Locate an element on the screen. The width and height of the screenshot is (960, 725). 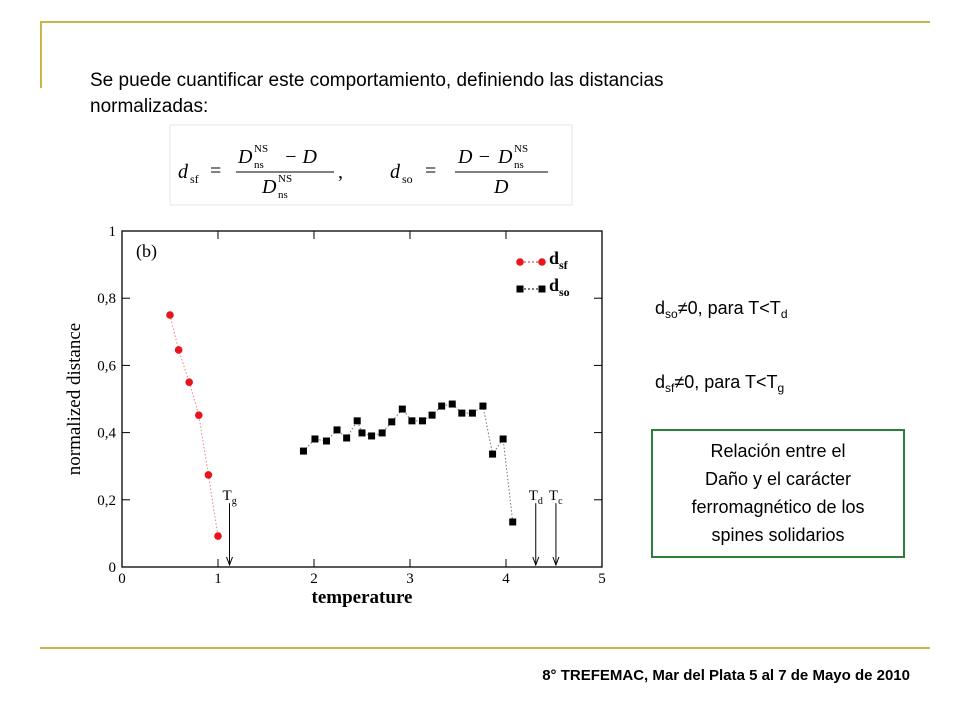
legend-label: dsf is located at coordinates (559, 260).